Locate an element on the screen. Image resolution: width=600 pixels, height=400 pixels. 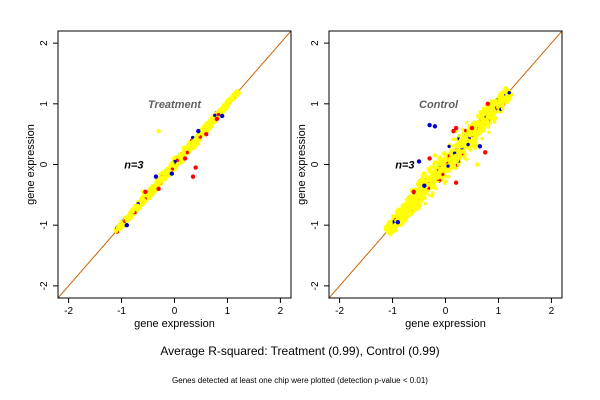
y-tick-label: 2 is located at coordinates (315, 43).